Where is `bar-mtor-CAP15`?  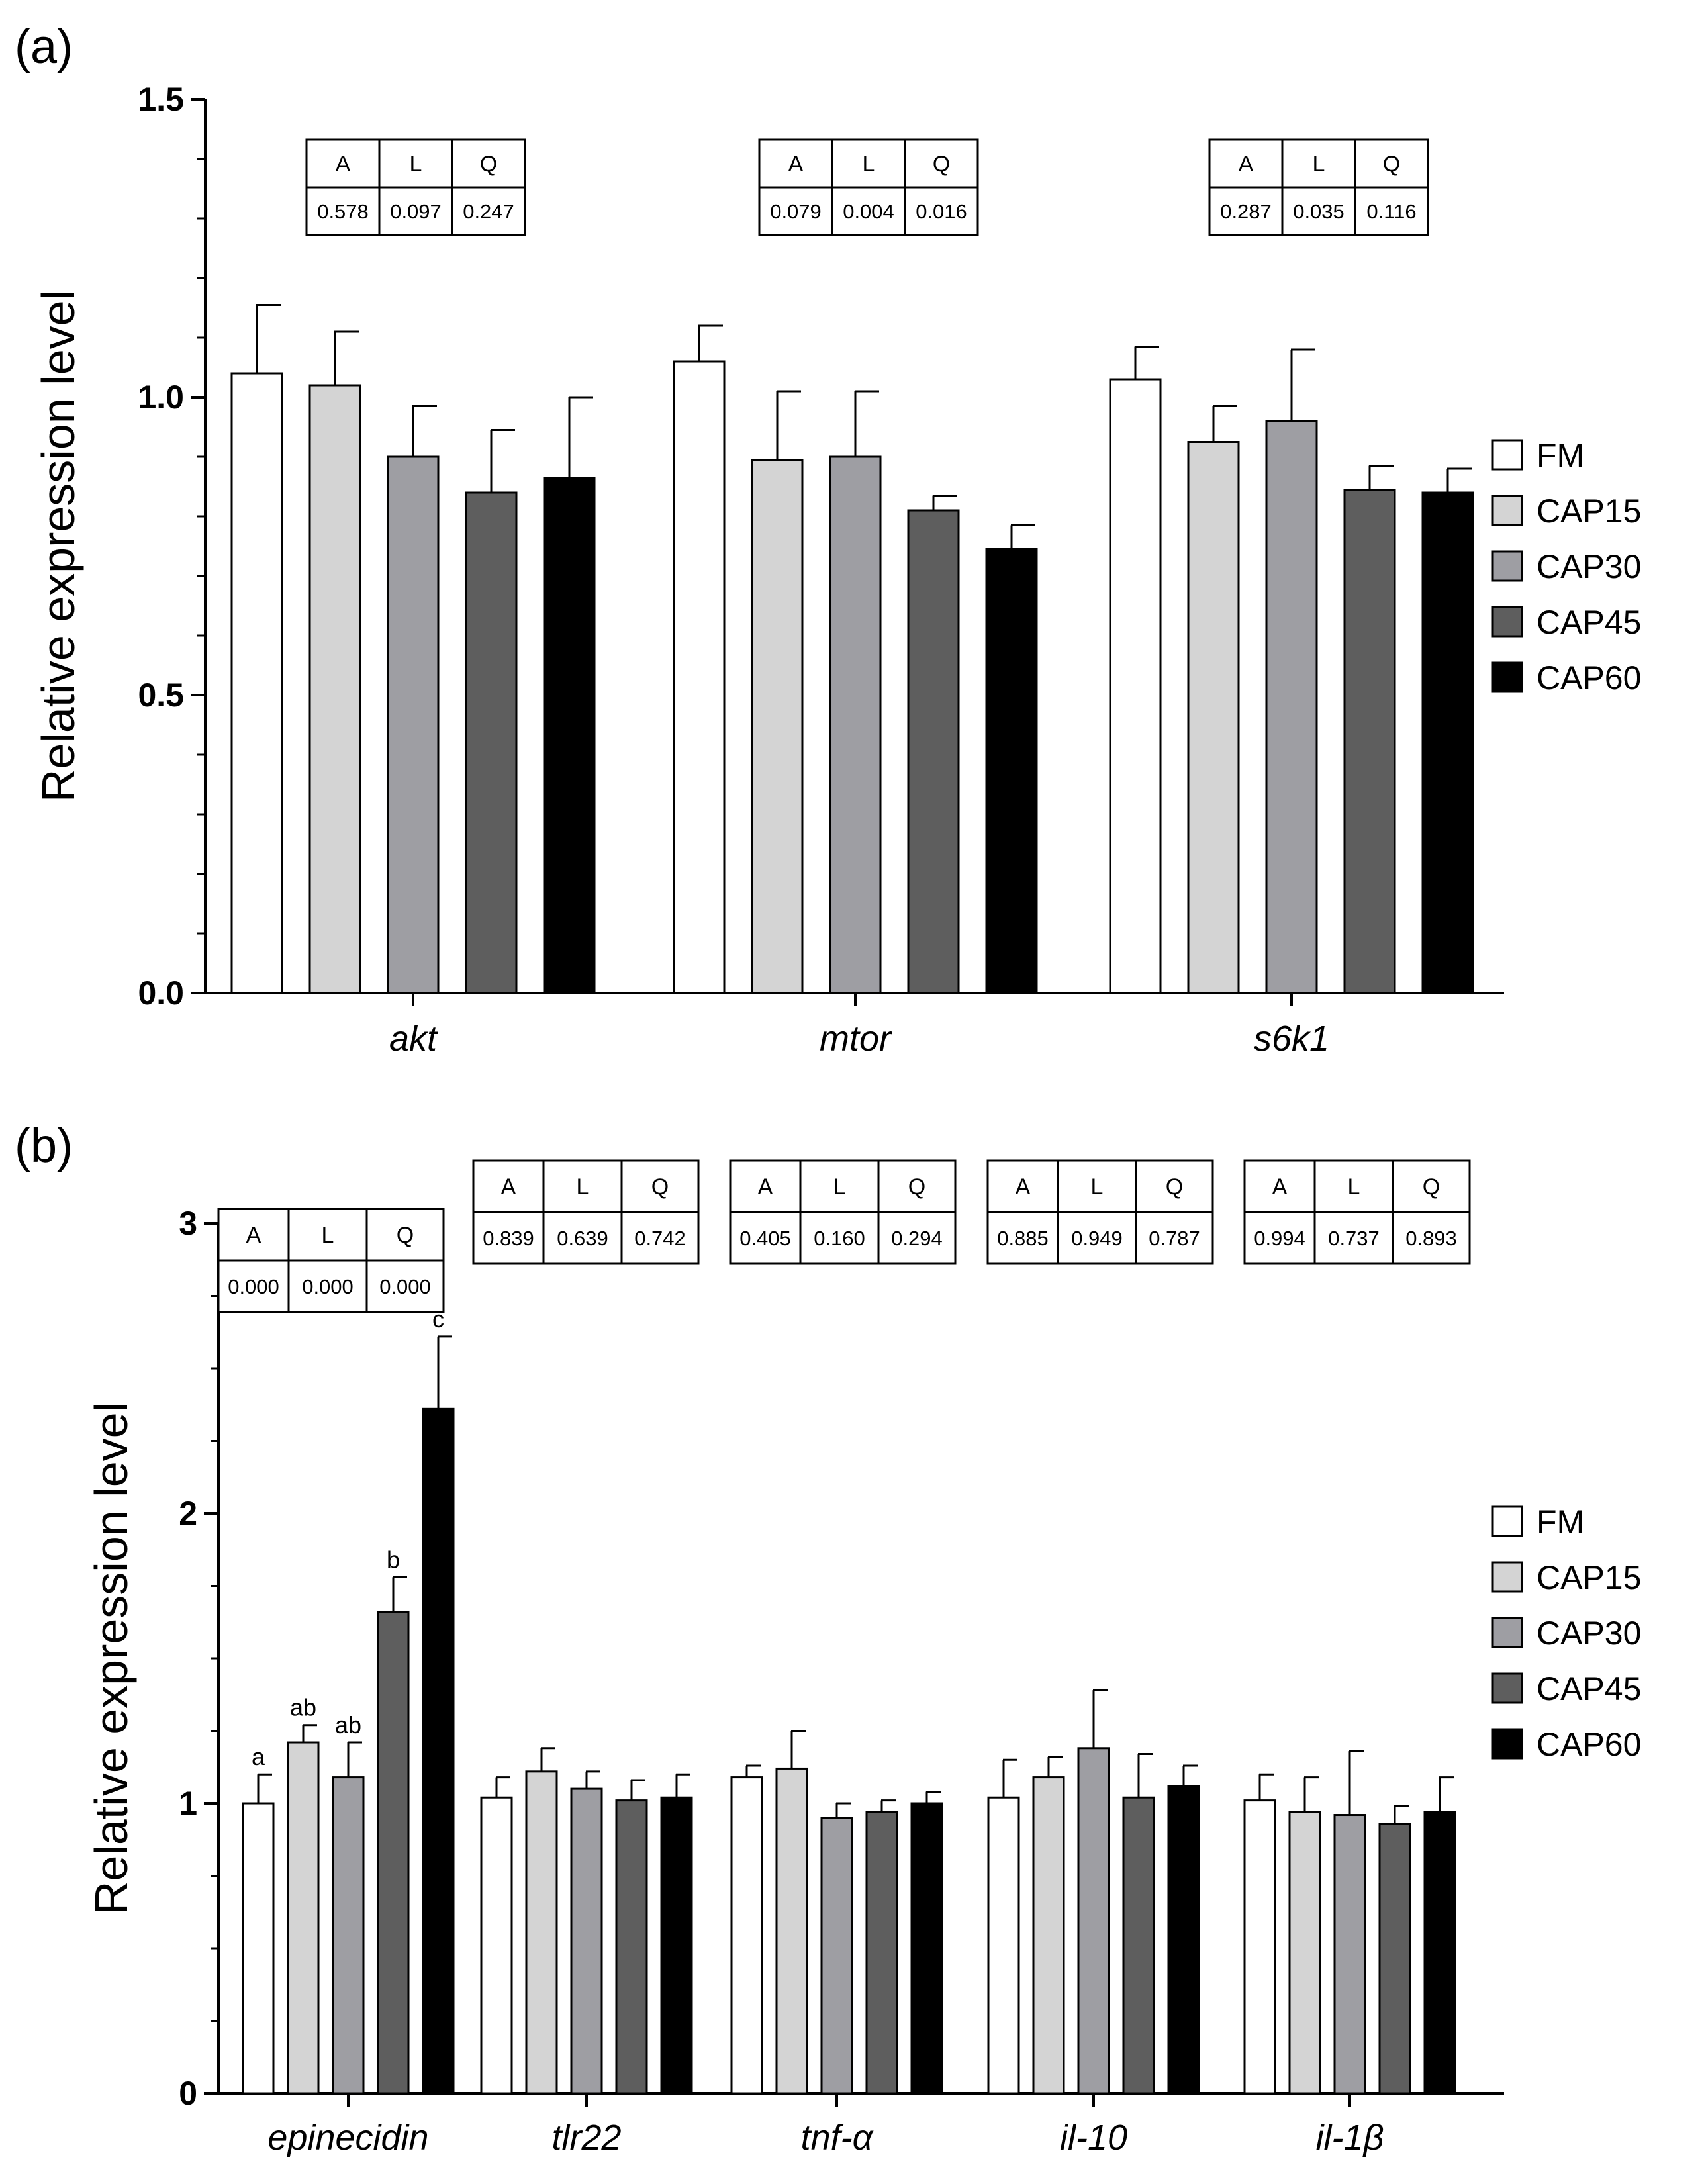 bar-mtor-CAP15 is located at coordinates (777, 726).